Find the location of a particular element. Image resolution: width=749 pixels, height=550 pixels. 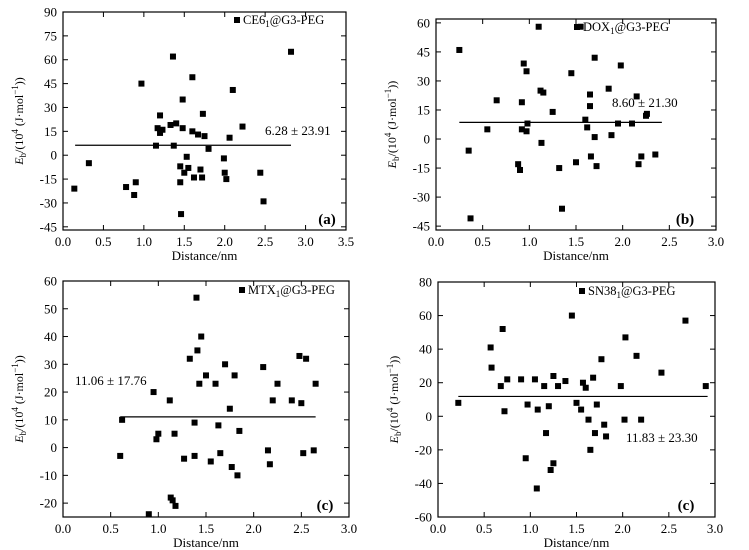

x-tick-label: 1.0 is located at coordinates (144, 241).